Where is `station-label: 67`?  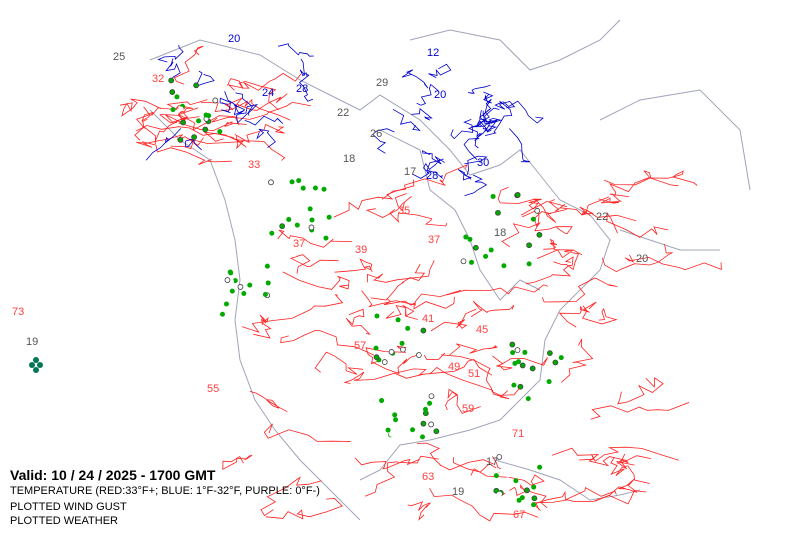
station-label: 67 is located at coordinates (519, 515).